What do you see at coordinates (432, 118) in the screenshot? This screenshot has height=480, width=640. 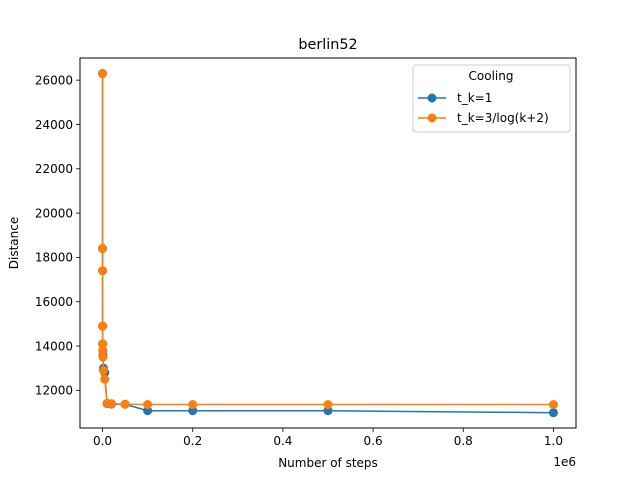 I see `legend-marker-t-k-log` at bounding box center [432, 118].